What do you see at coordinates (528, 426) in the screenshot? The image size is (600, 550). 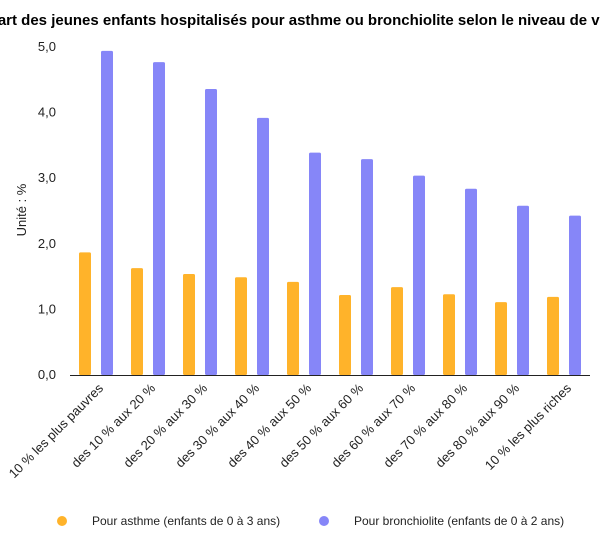 I see `x-tick-label: 10 % les plus riches` at bounding box center [528, 426].